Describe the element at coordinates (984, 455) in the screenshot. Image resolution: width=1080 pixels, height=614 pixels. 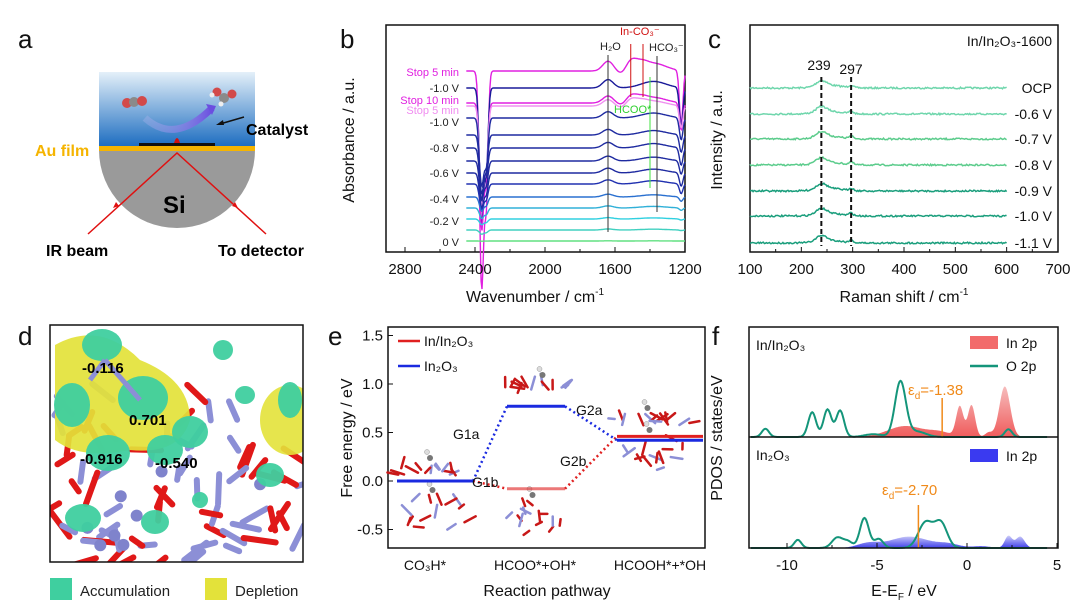
I see `legend-swatch-in2p-bottom` at that location.